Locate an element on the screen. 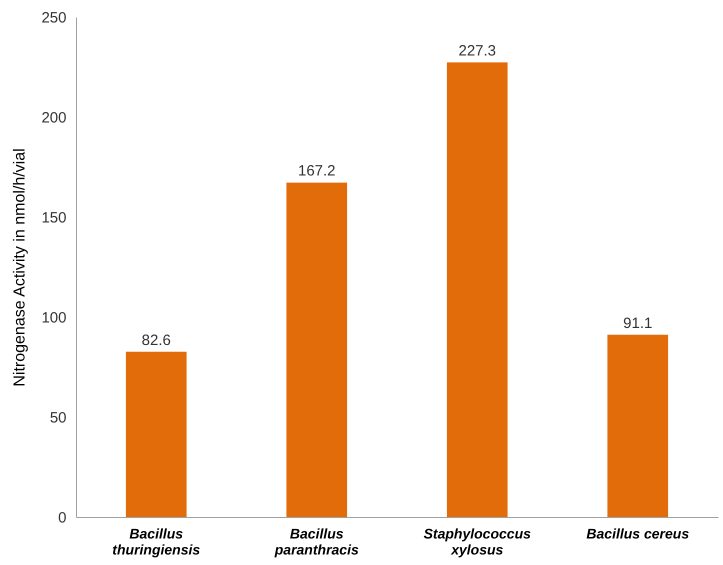 Image resolution: width=723 pixels, height=565 pixels. x-tick-label: Bacillus cereus is located at coordinates (638, 534).